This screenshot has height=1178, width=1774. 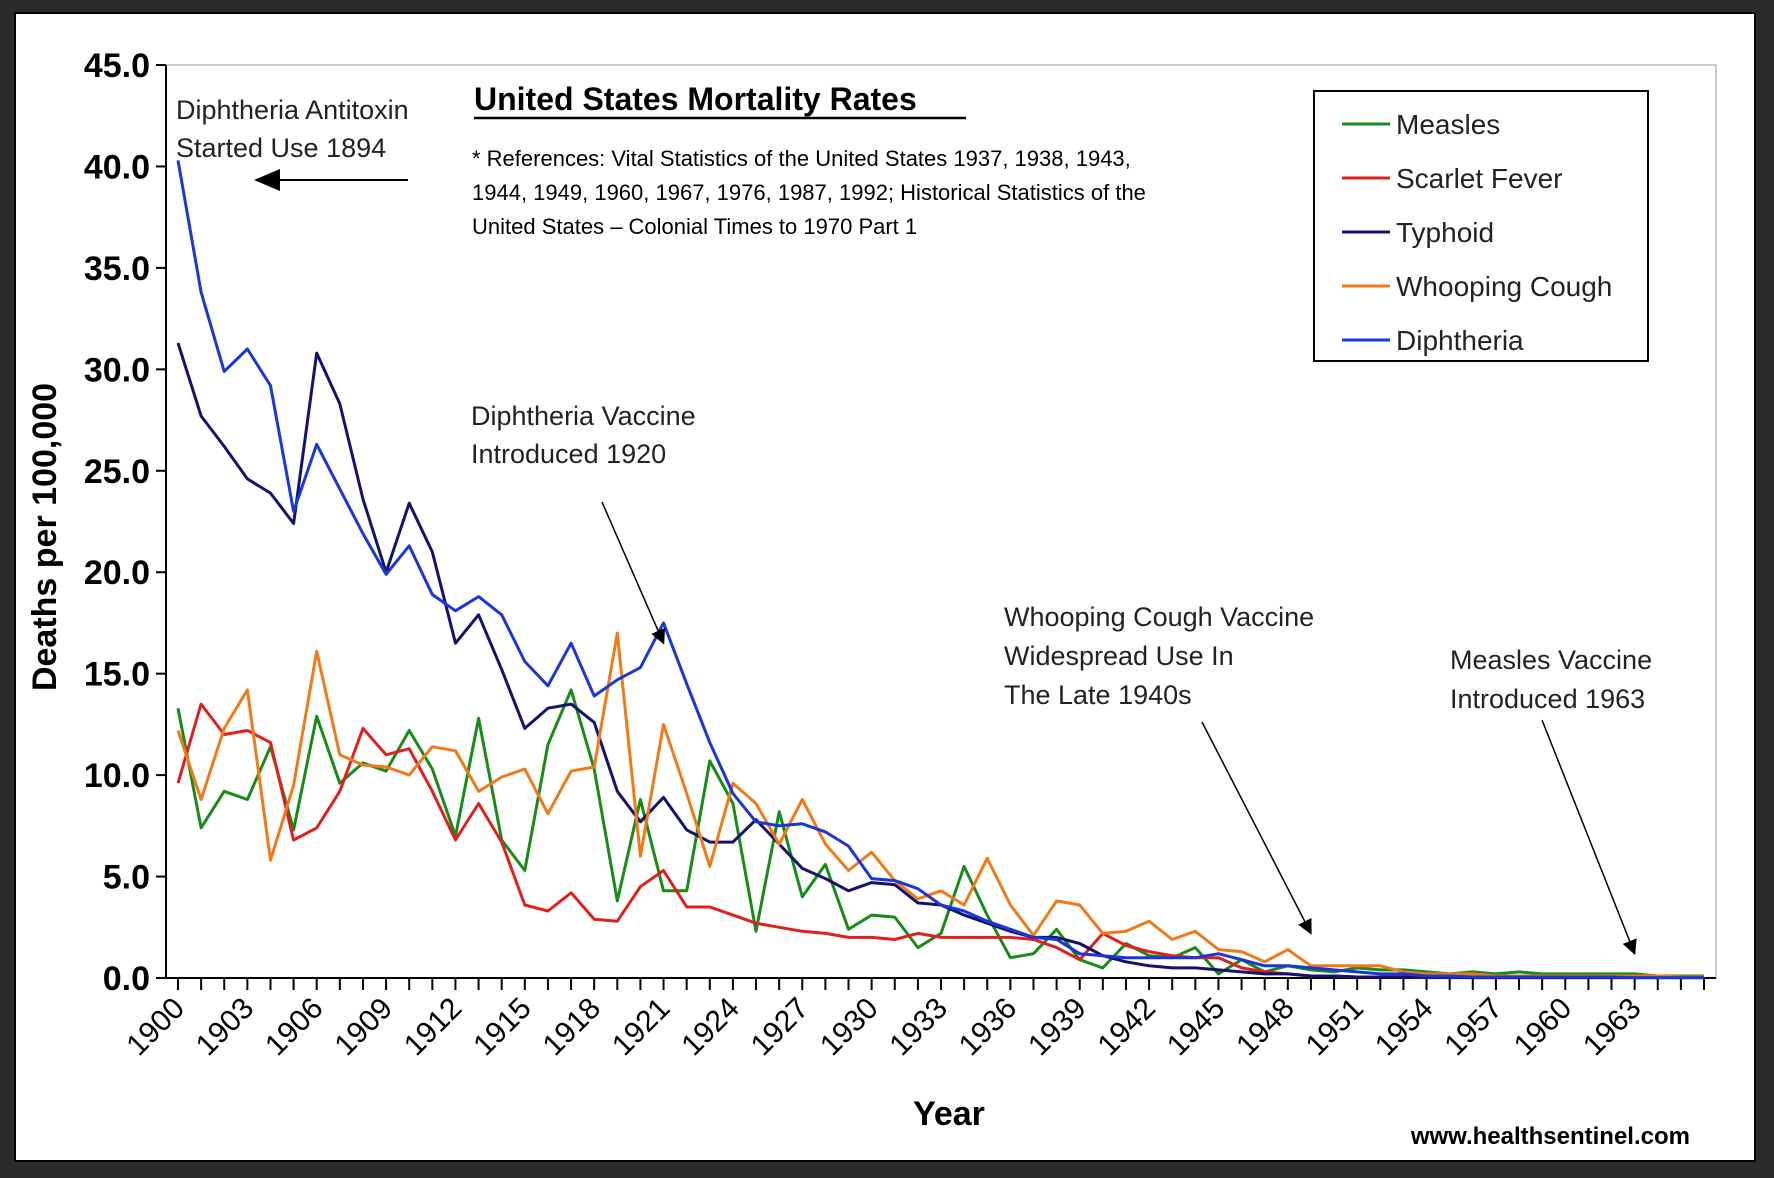 What do you see at coordinates (1543, 1027) in the screenshot?
I see `x-tick-label: 1960` at bounding box center [1543, 1027].